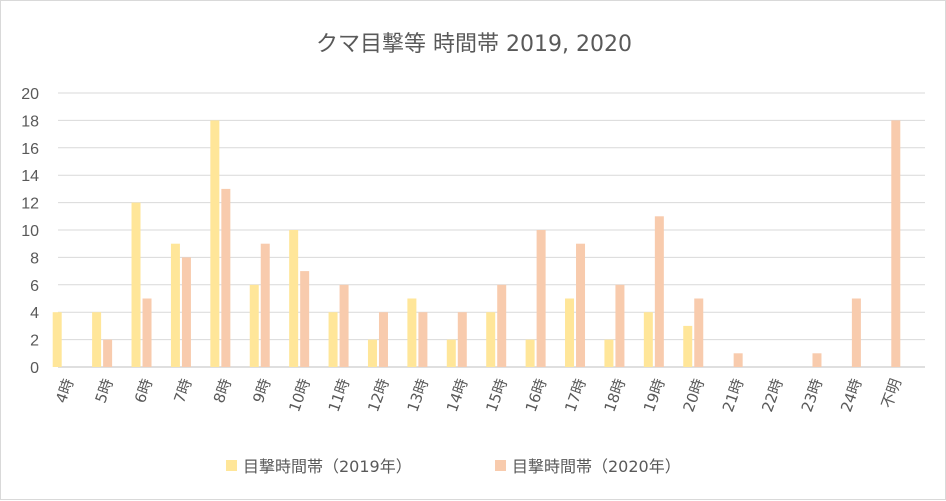 The width and height of the screenshot is (946, 501). I want to click on x-tick-label: 不明, so click(891, 393).